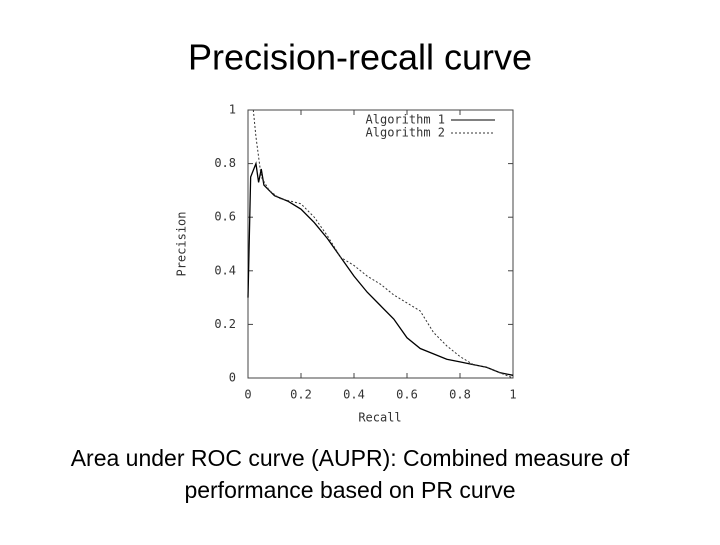  Describe the element at coordinates (460, 395) in the screenshot. I see `x-tick-label: 0.8` at that location.